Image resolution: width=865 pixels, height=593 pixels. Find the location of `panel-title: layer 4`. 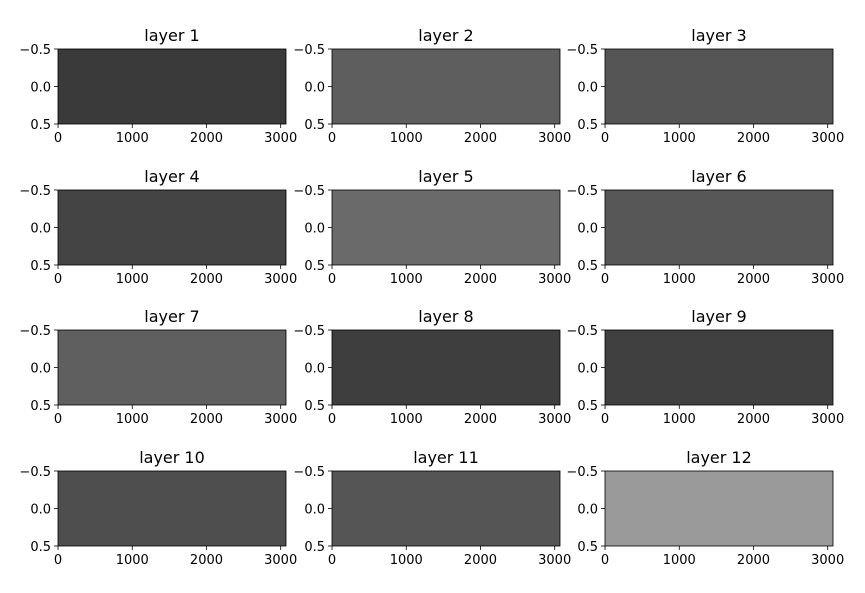

panel-title: layer 4 is located at coordinates (171, 176).